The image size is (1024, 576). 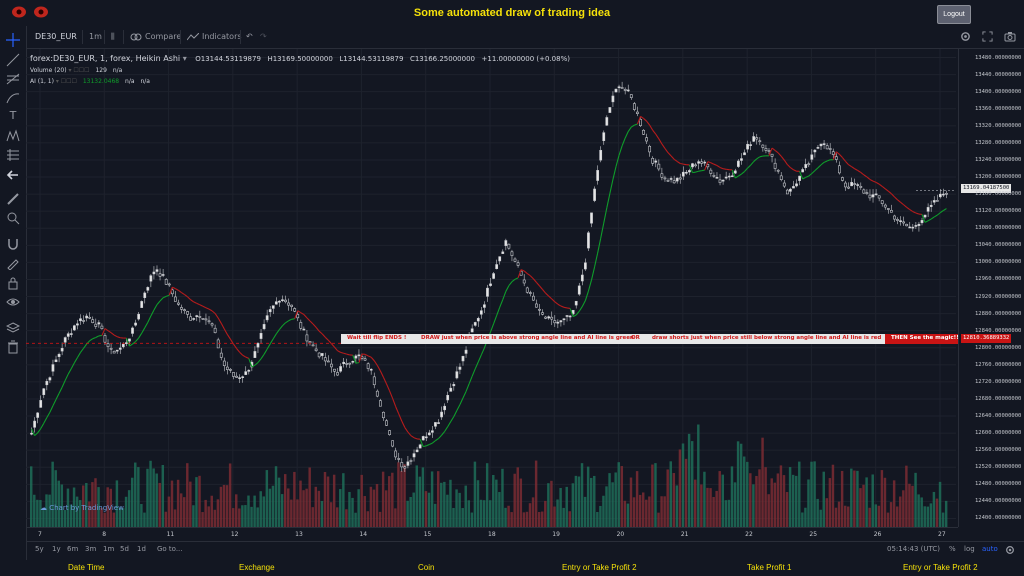 I want to click on trash-icon, so click(x=13, y=347).